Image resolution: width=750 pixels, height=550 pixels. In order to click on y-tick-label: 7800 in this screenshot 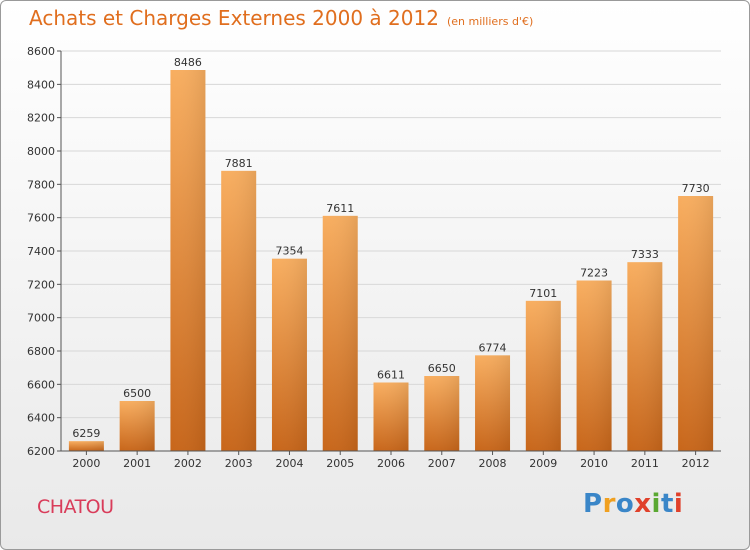, I will do `click(41, 184)`.